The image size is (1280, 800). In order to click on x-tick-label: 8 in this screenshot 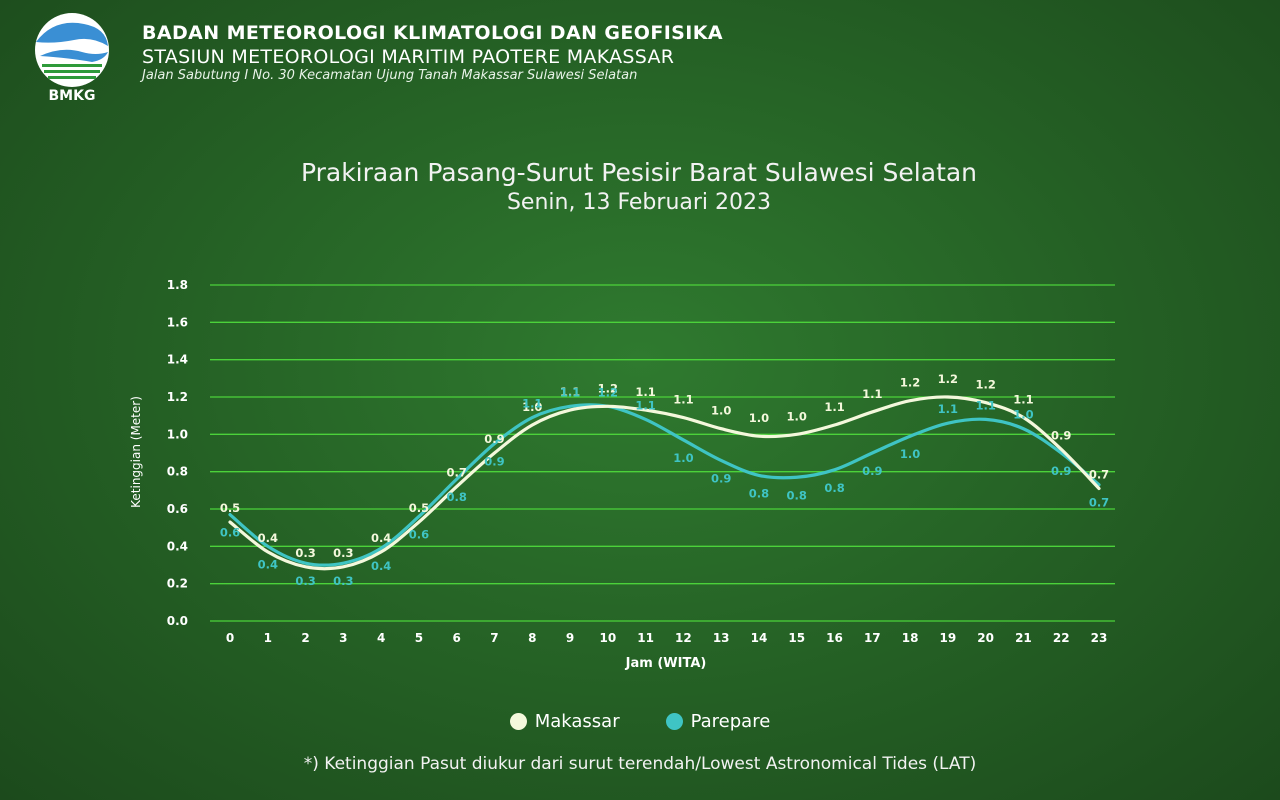, I will do `click(532, 638)`.